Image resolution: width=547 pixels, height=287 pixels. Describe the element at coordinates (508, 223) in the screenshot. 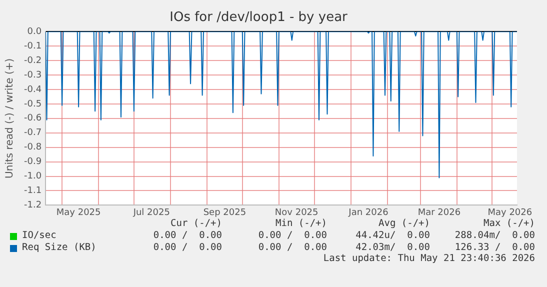

I see `text: Max (-/+)` at that location.